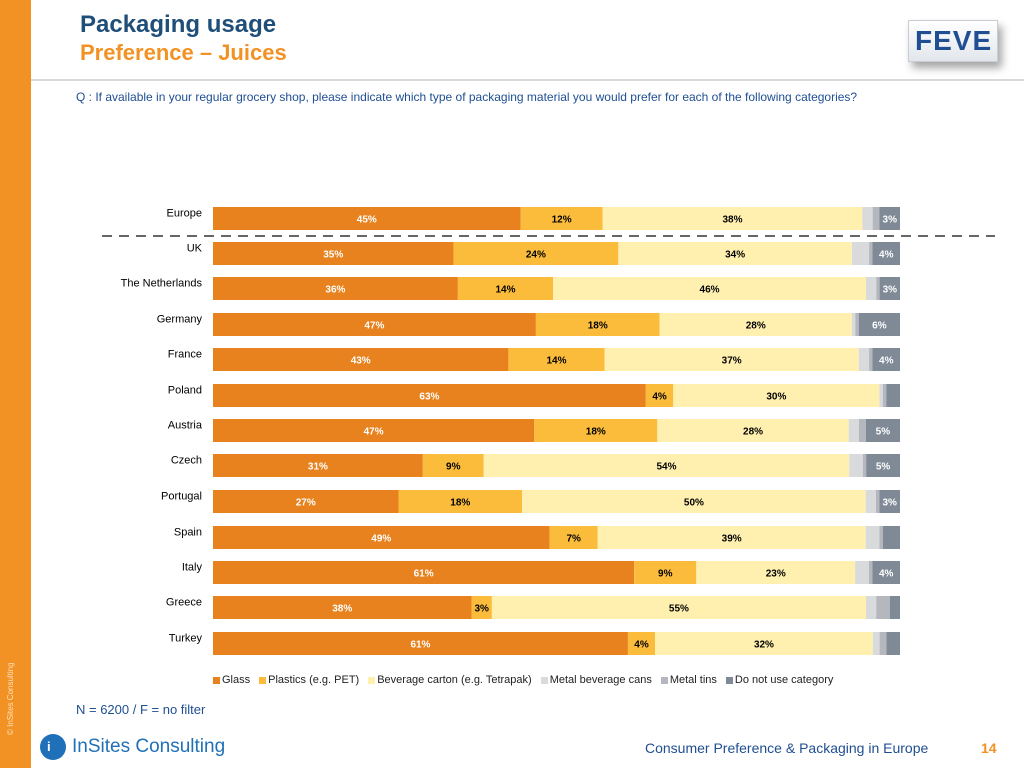 The height and width of the screenshot is (768, 1024). Describe the element at coordinates (454, 680) in the screenshot. I see `legend-label: Beverage carton (e.g. Tetrapak)` at that location.